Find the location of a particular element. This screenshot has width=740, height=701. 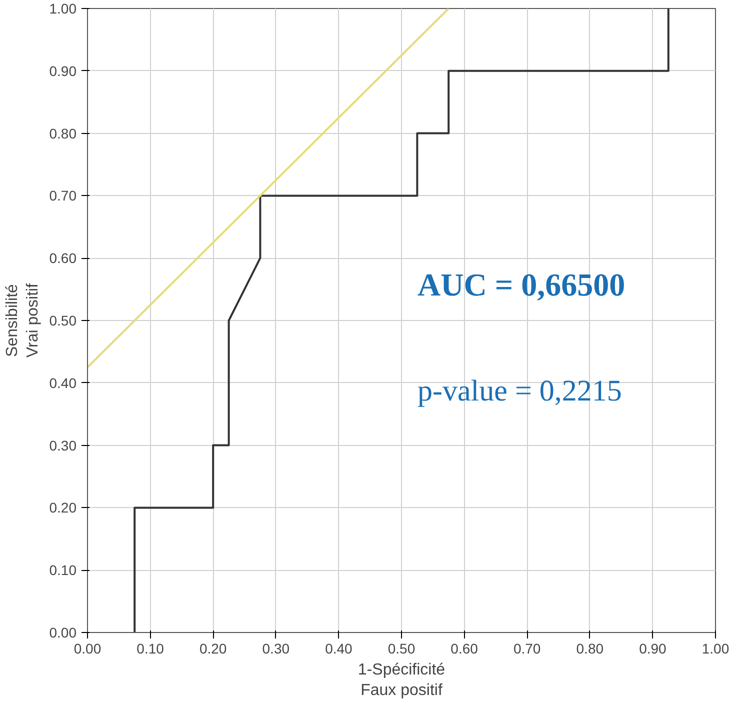

x-tick-label: 0.10 is located at coordinates (150, 648).